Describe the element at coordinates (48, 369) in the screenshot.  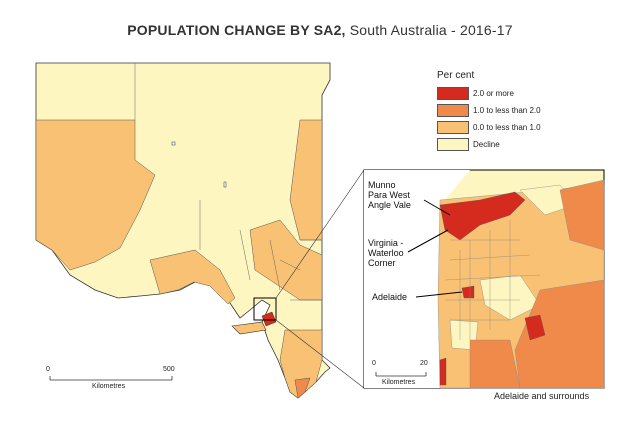
I see `main-scale-start: 0` at that location.